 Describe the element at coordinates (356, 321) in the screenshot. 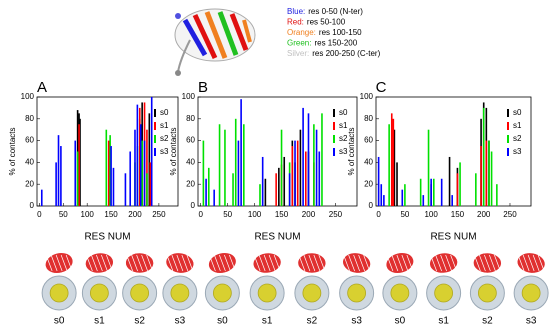

I see `snapshot-label: s3` at that location.